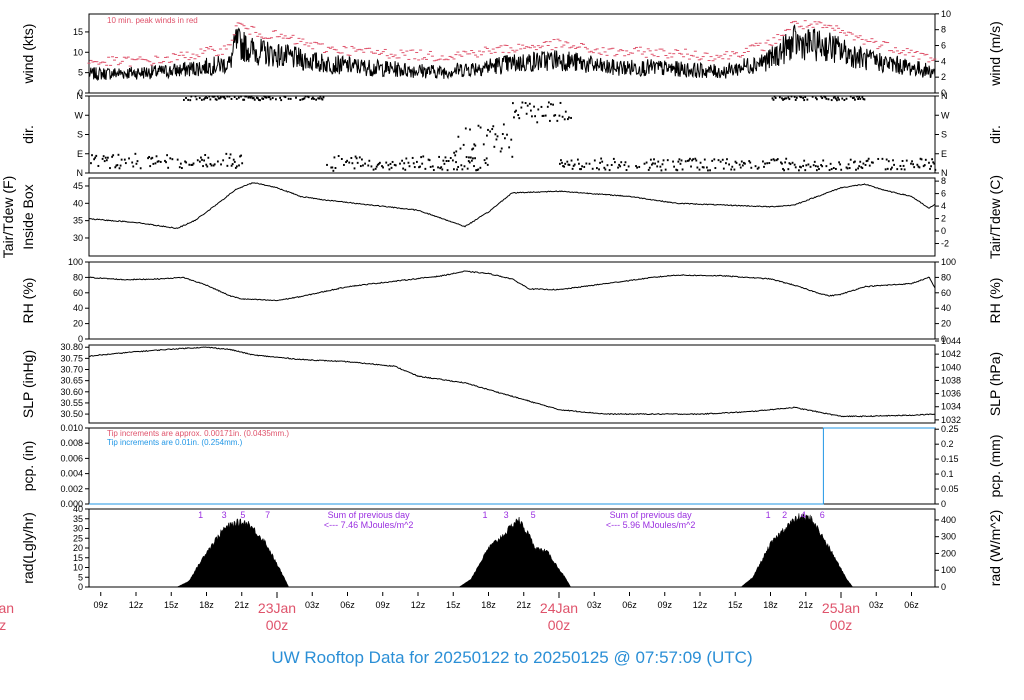  Describe the element at coordinates (75, 262) in the screenshot. I see `left-tick-label-rh: 100` at that location.